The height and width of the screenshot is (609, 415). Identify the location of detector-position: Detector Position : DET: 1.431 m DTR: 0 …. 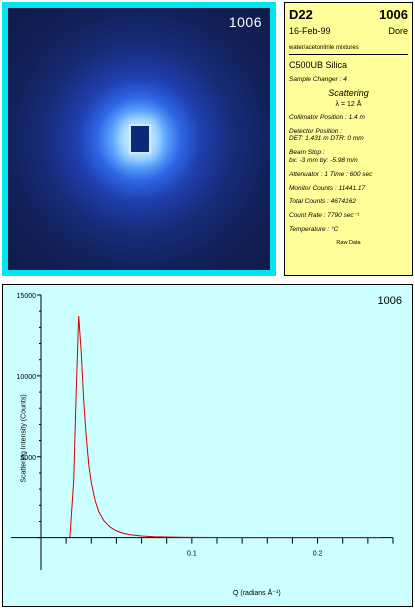
(348, 136).